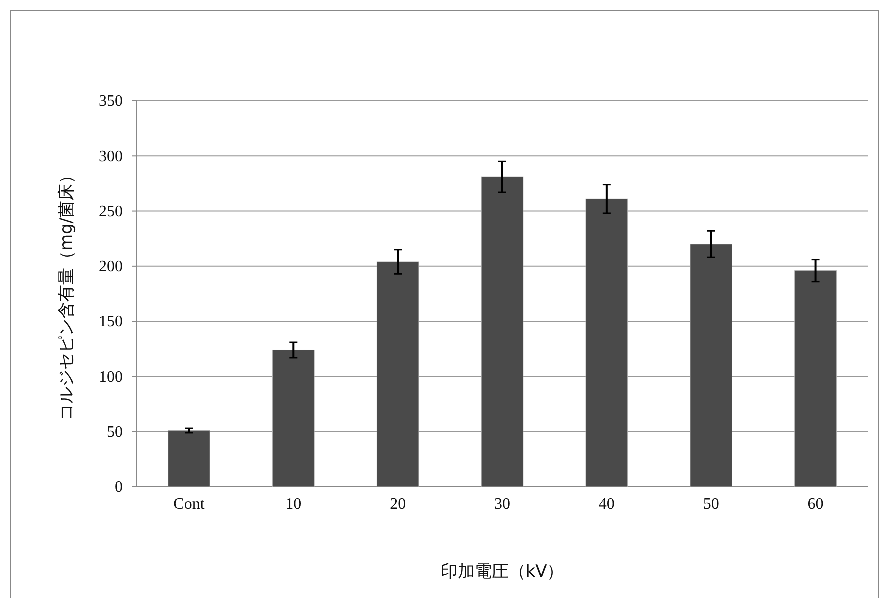  I want to click on y-tick-label: 300, so click(111, 157).